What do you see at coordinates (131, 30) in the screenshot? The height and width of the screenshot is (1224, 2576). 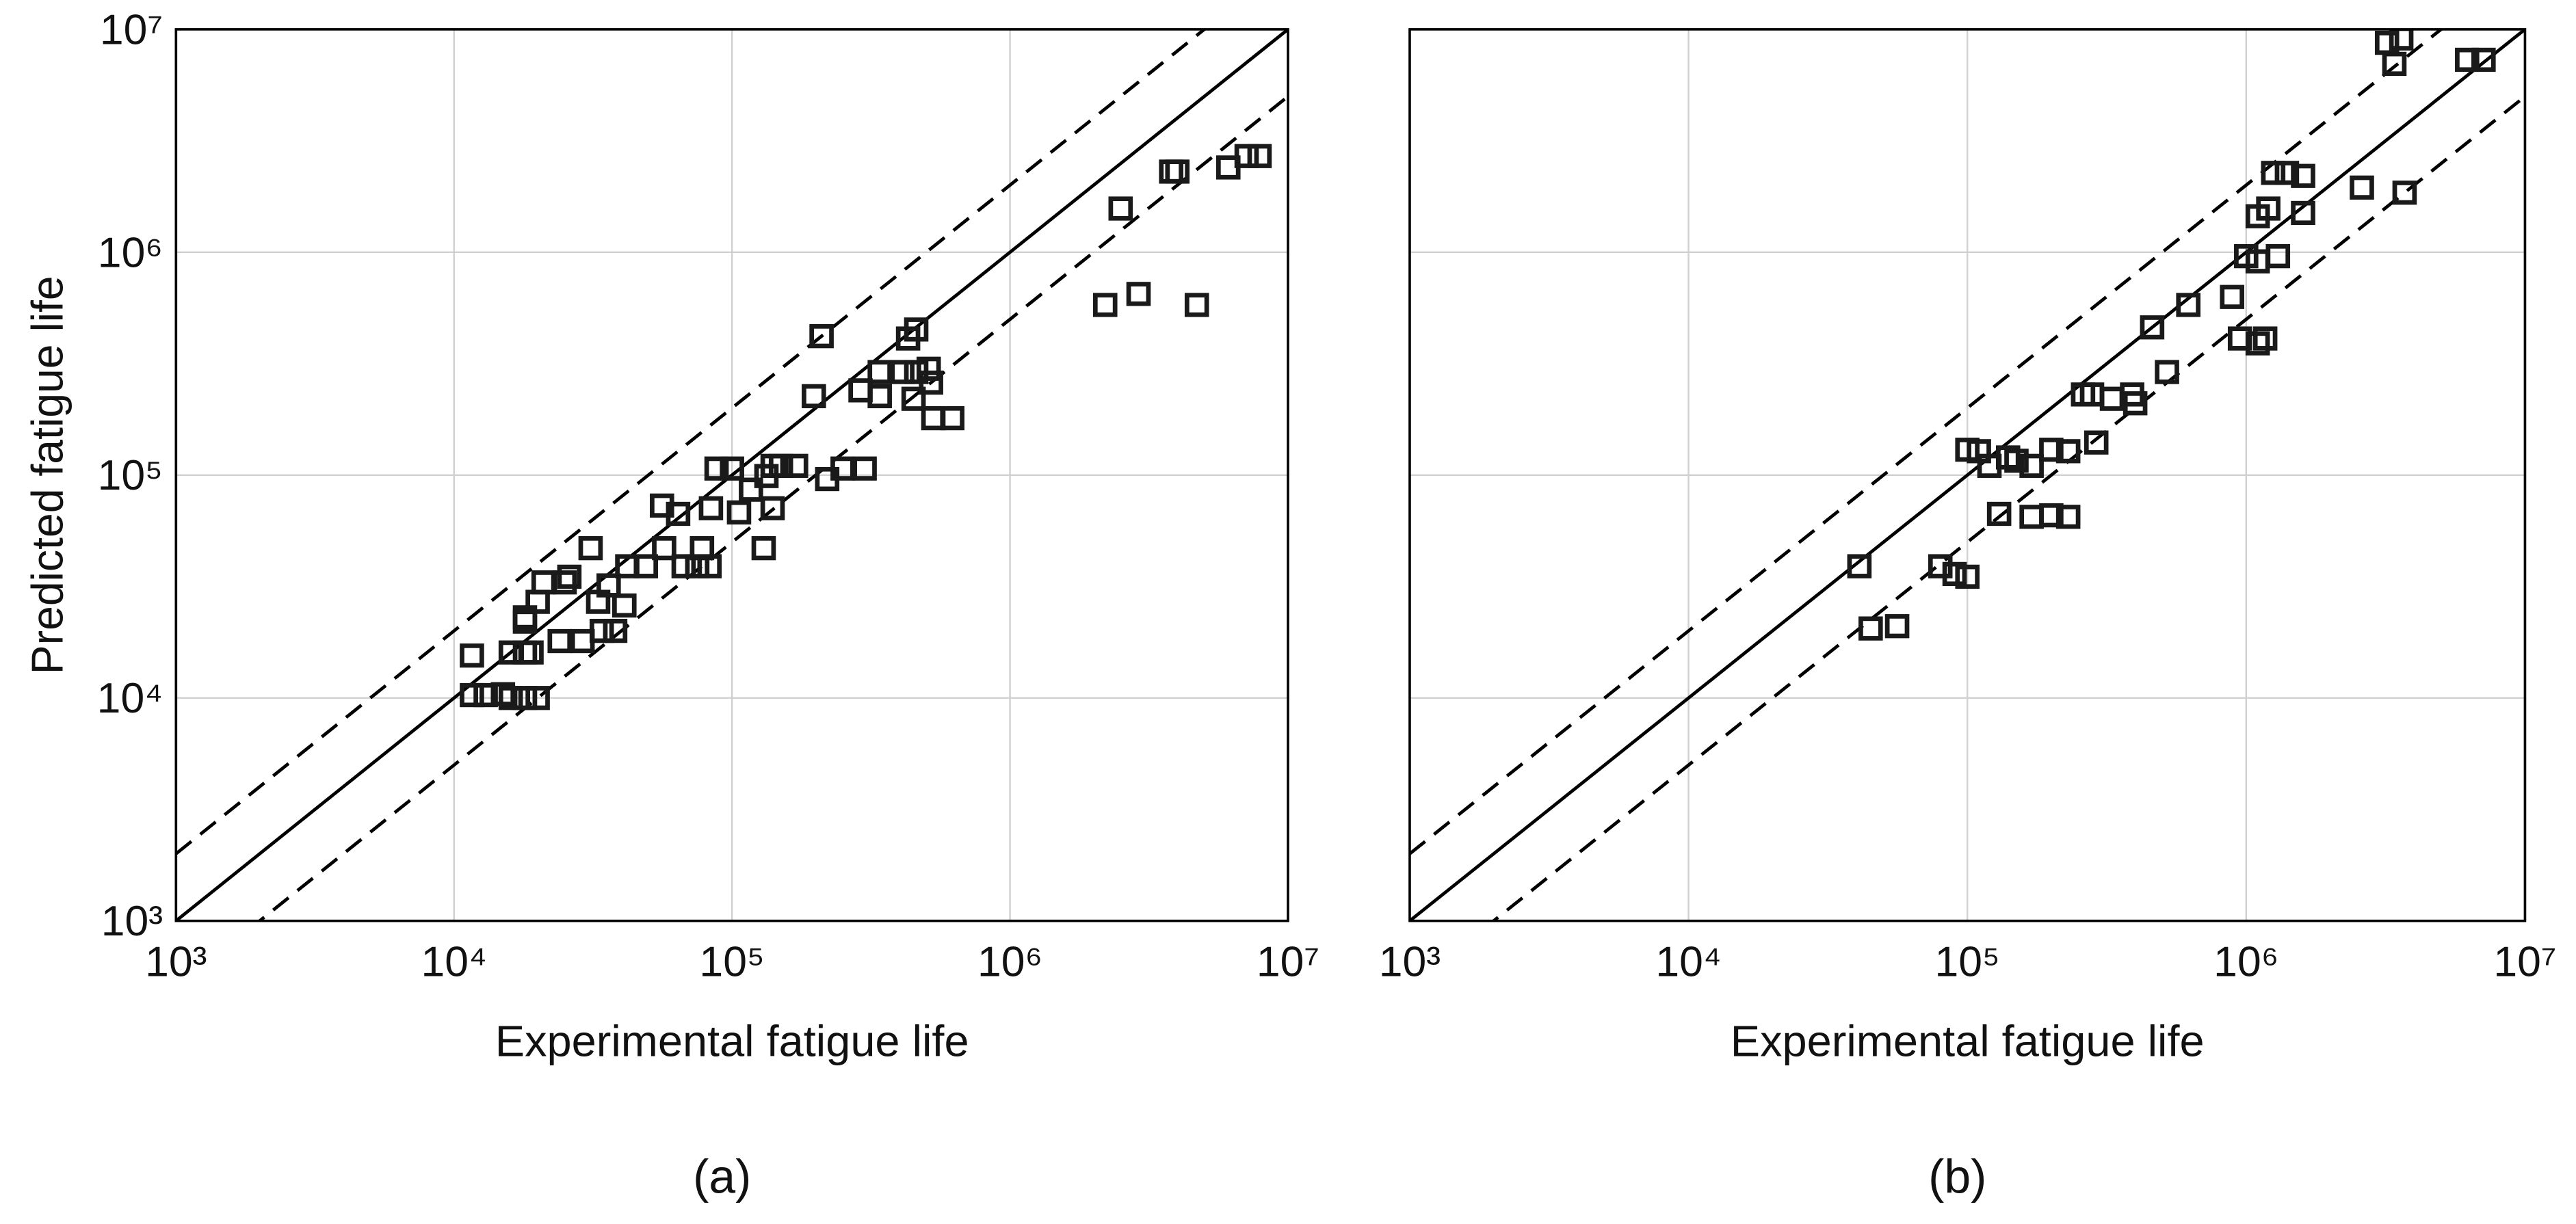 I see `y-tick-label: 10⁷` at bounding box center [131, 30].